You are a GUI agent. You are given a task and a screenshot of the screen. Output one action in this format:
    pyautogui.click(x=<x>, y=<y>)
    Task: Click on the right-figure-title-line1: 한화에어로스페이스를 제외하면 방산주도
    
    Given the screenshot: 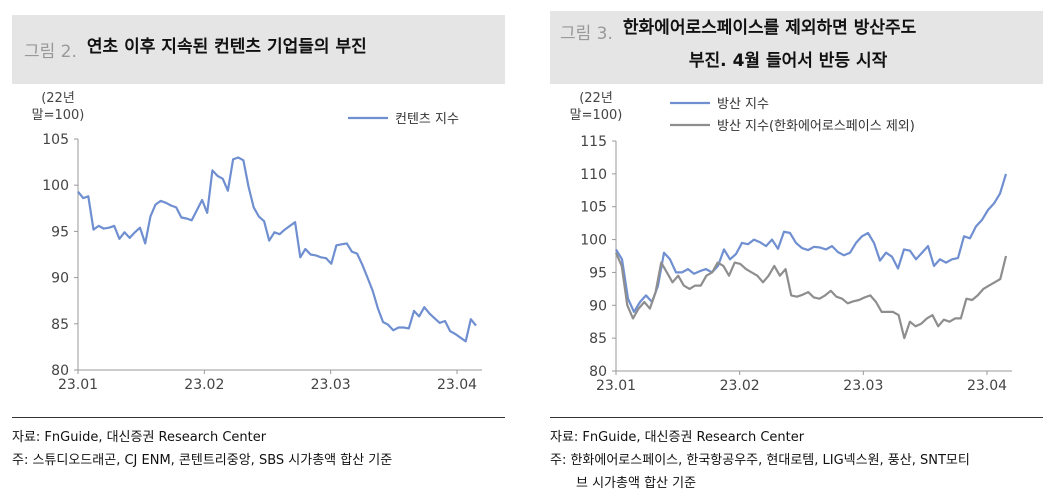 What is the action you would take?
    pyautogui.click(x=769, y=28)
    